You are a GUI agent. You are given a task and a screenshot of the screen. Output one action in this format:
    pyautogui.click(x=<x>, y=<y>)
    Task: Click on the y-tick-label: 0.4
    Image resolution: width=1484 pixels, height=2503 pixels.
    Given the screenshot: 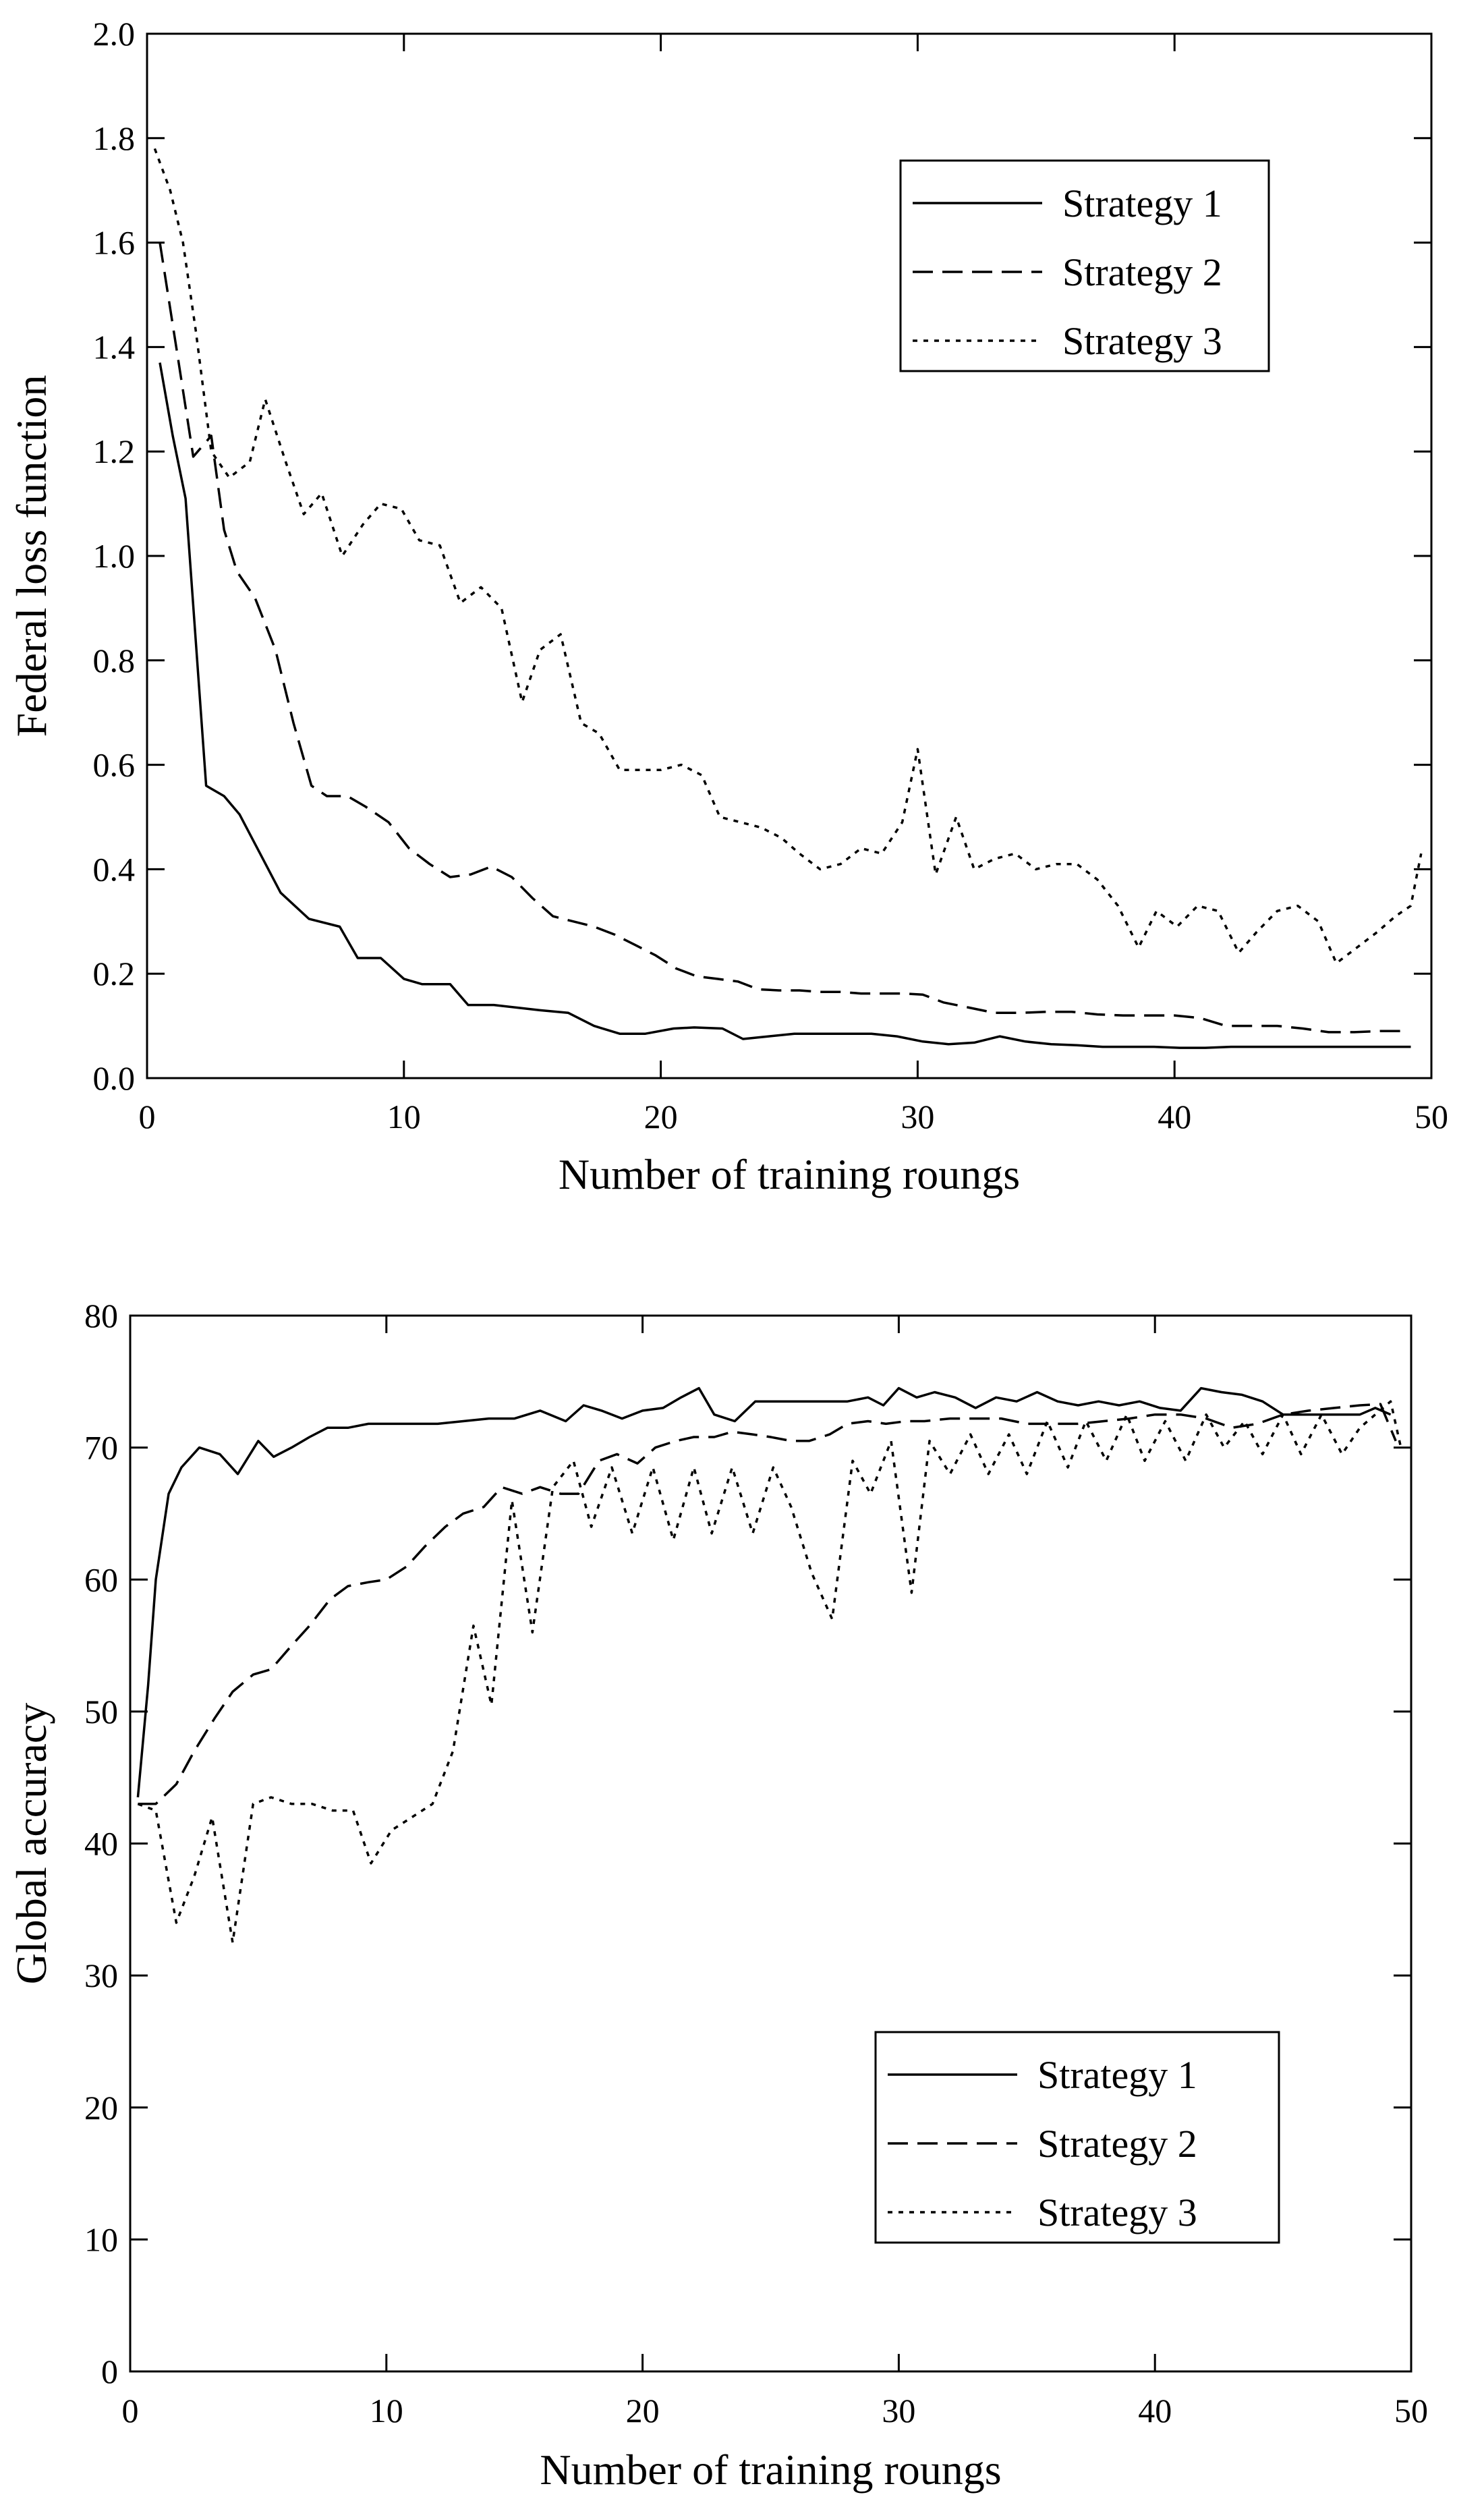 What is the action you would take?
    pyautogui.click(x=115, y=869)
    